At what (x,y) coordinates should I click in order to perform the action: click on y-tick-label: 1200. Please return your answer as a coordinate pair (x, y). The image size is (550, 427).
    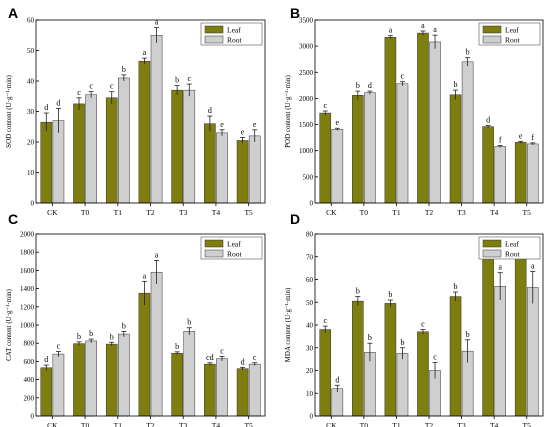
    Looking at the image, I should click on (27, 307).